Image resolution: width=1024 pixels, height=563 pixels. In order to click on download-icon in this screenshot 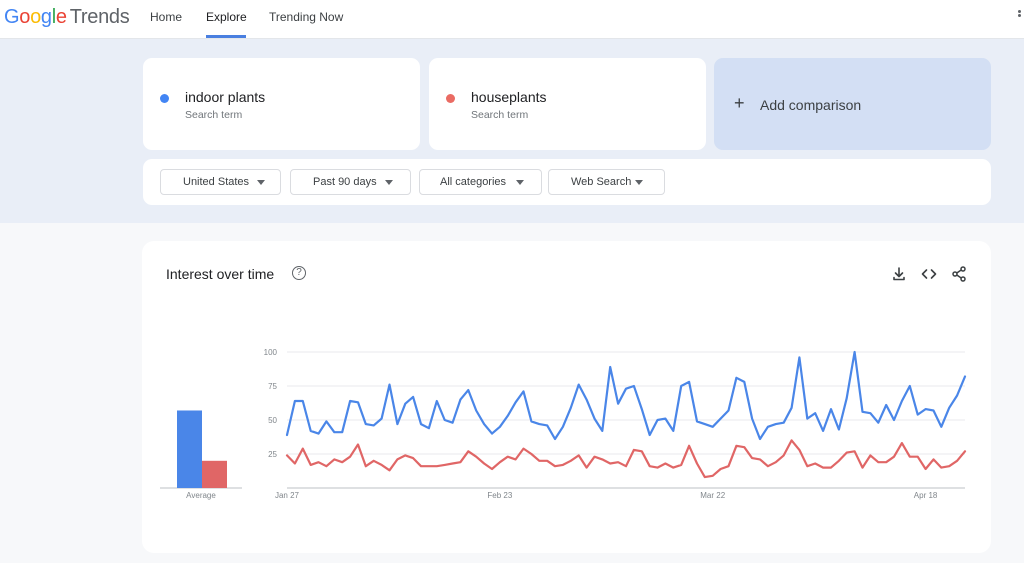, I will do `click(899, 274)`.